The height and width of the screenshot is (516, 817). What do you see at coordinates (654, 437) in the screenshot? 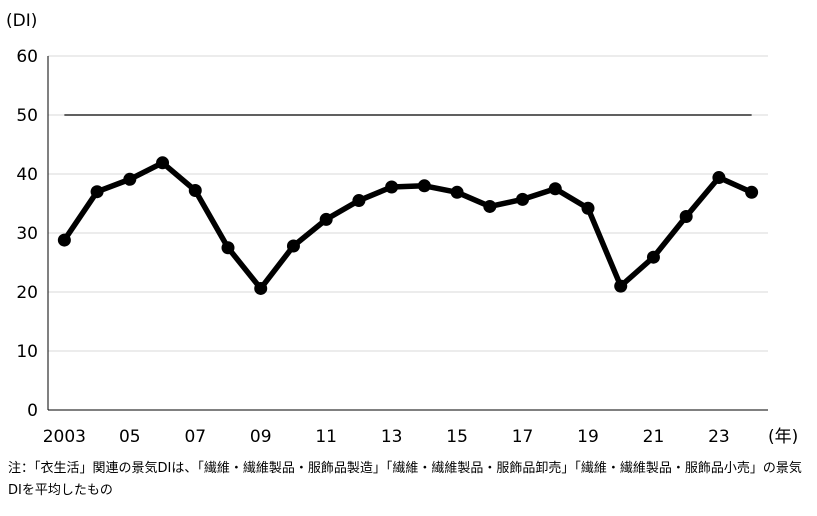
I see `x-tick-label: 21` at bounding box center [654, 437].